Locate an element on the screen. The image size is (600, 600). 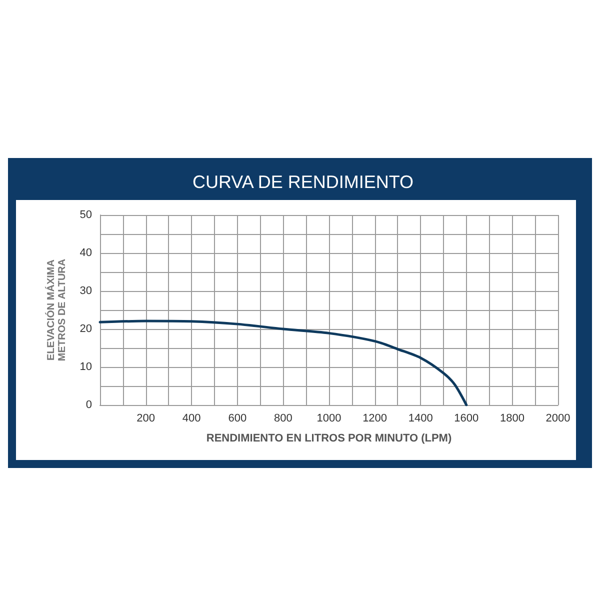
x-tick-label: 1400 is located at coordinates (420, 418).